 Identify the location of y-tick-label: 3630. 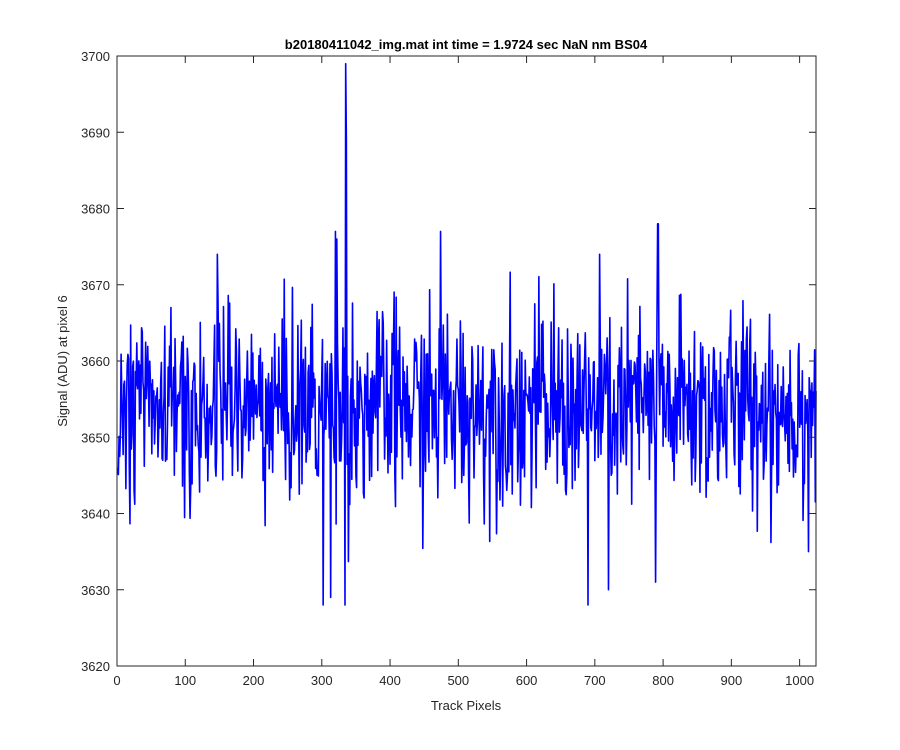
(95, 590).